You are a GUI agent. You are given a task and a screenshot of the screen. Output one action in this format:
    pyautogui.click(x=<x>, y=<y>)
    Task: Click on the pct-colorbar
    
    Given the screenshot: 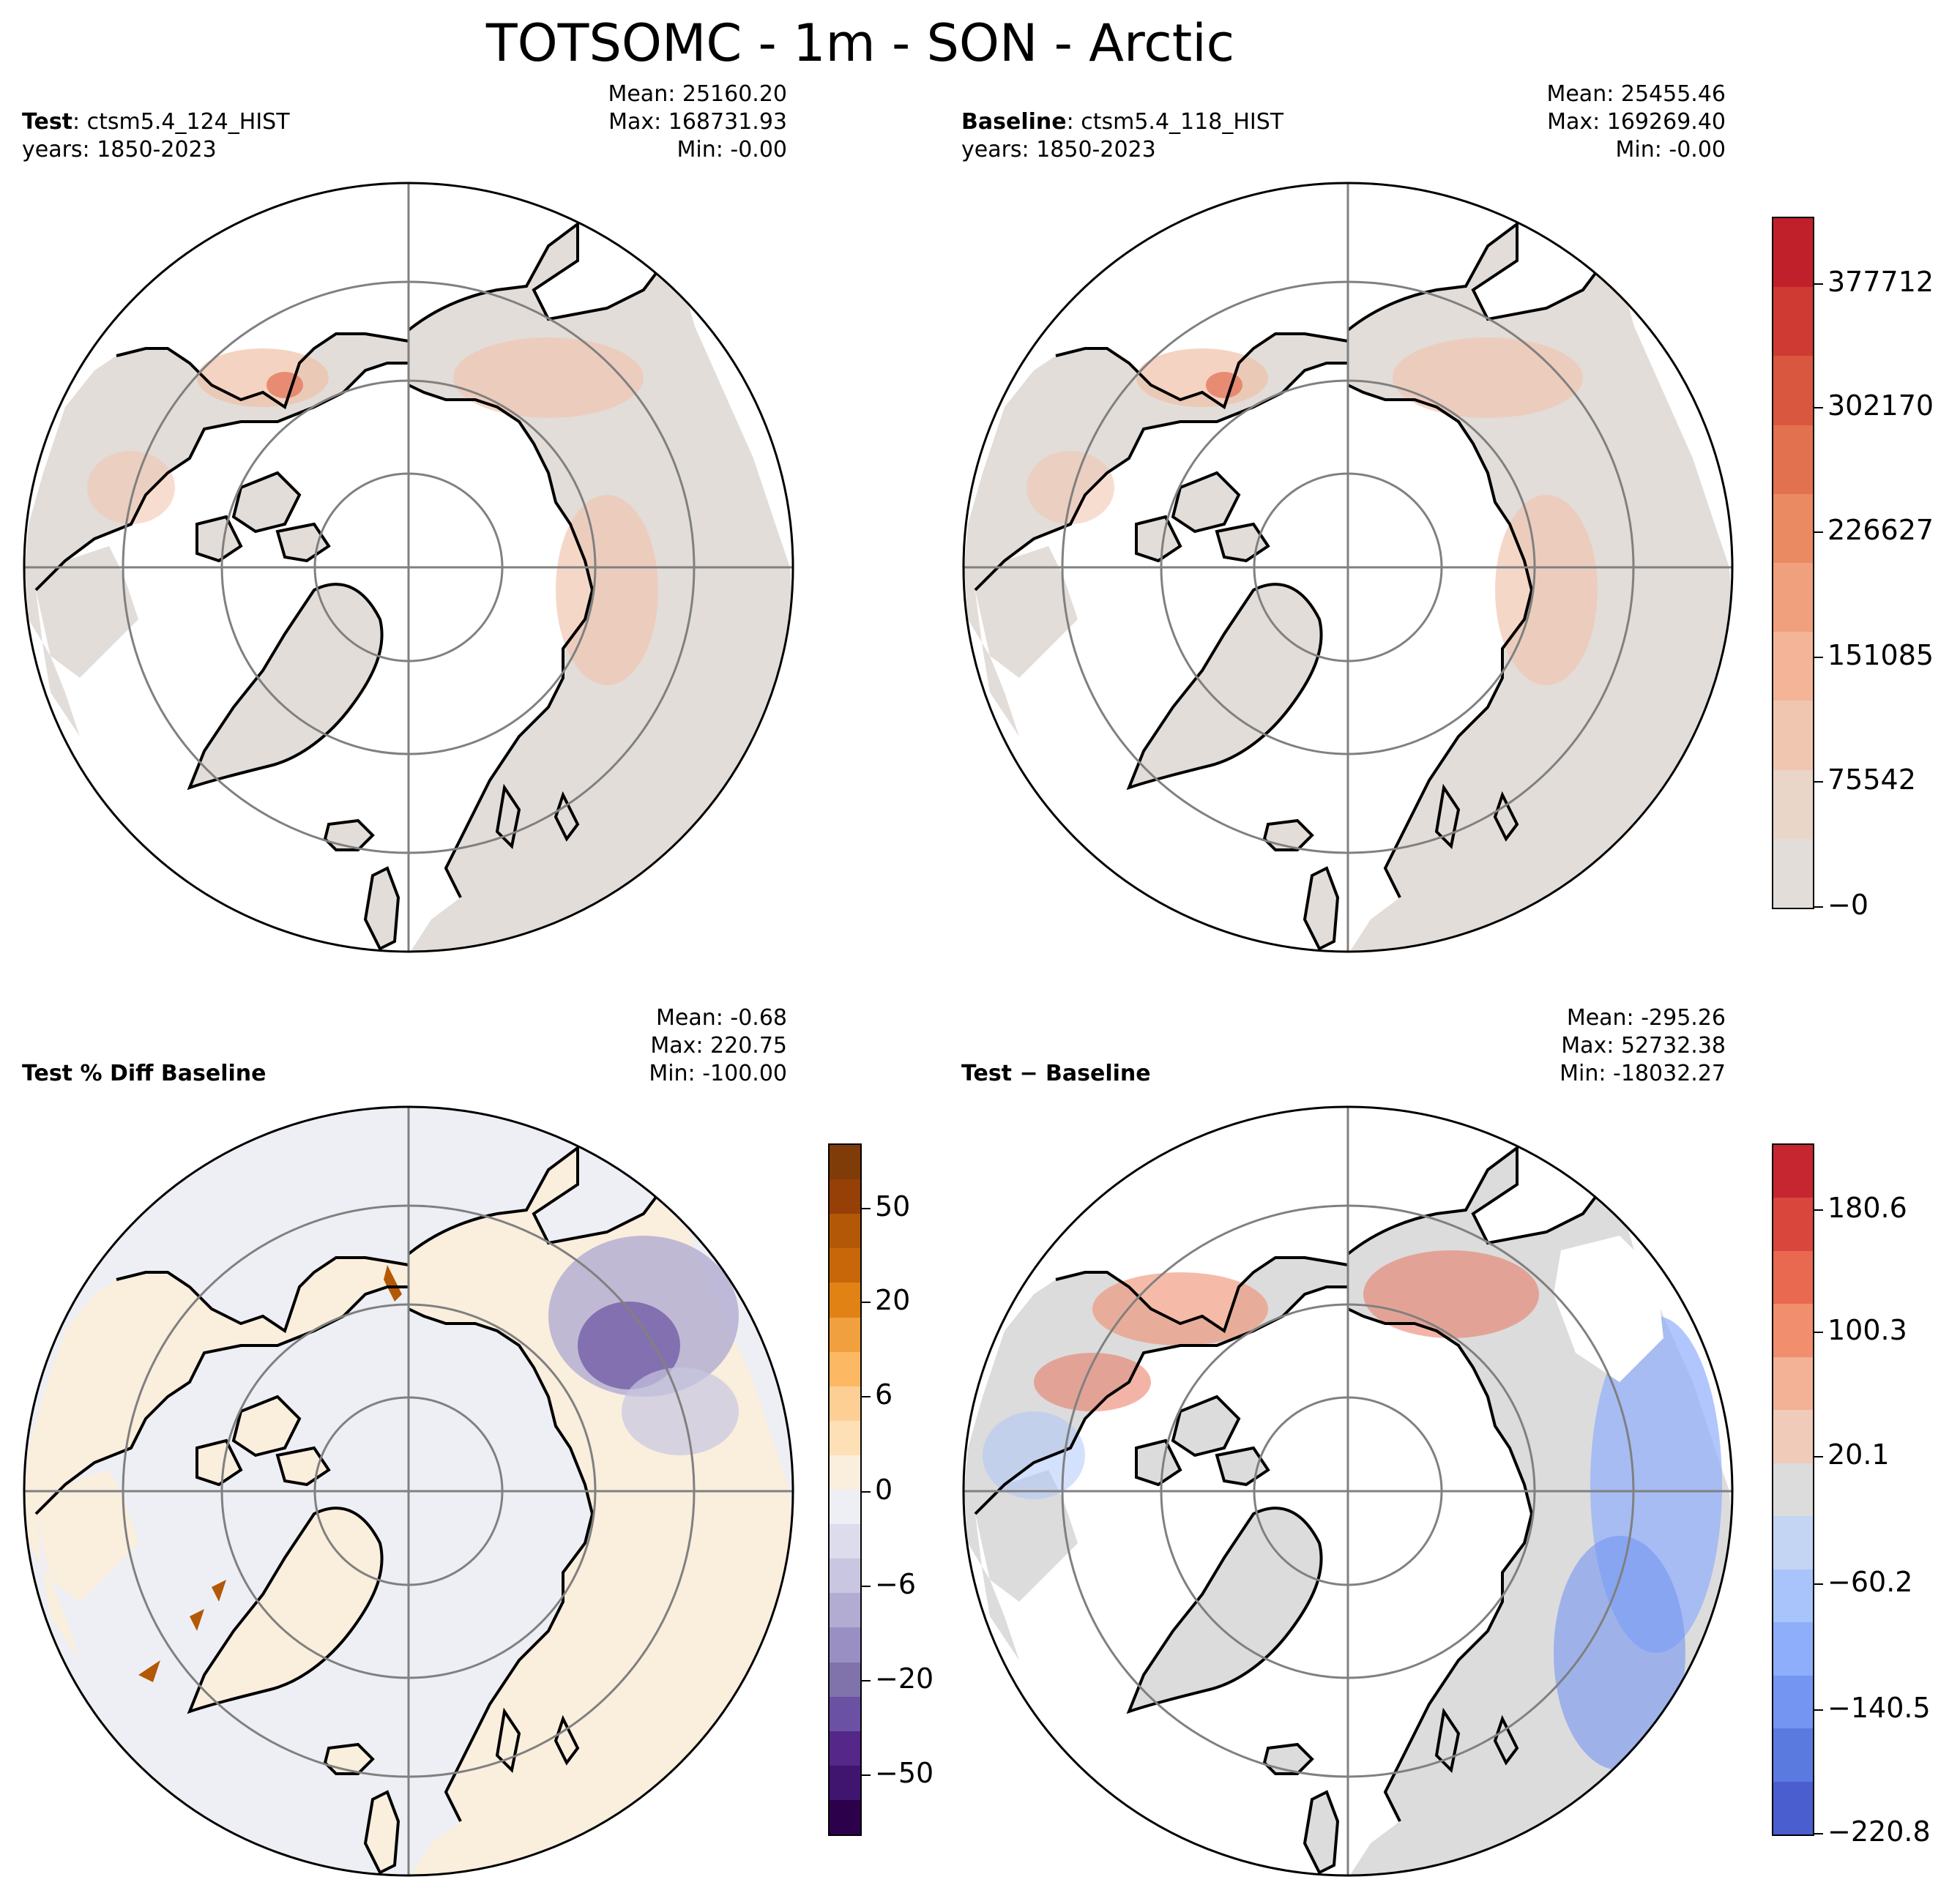 What is the action you would take?
    pyautogui.click(x=845, y=1489)
    